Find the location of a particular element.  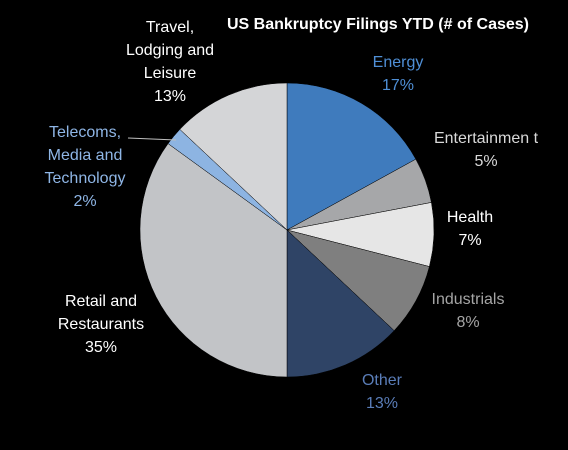

slice-label-retail-and-restaurants: Retail and Restaurants 35% is located at coordinates (101, 324).